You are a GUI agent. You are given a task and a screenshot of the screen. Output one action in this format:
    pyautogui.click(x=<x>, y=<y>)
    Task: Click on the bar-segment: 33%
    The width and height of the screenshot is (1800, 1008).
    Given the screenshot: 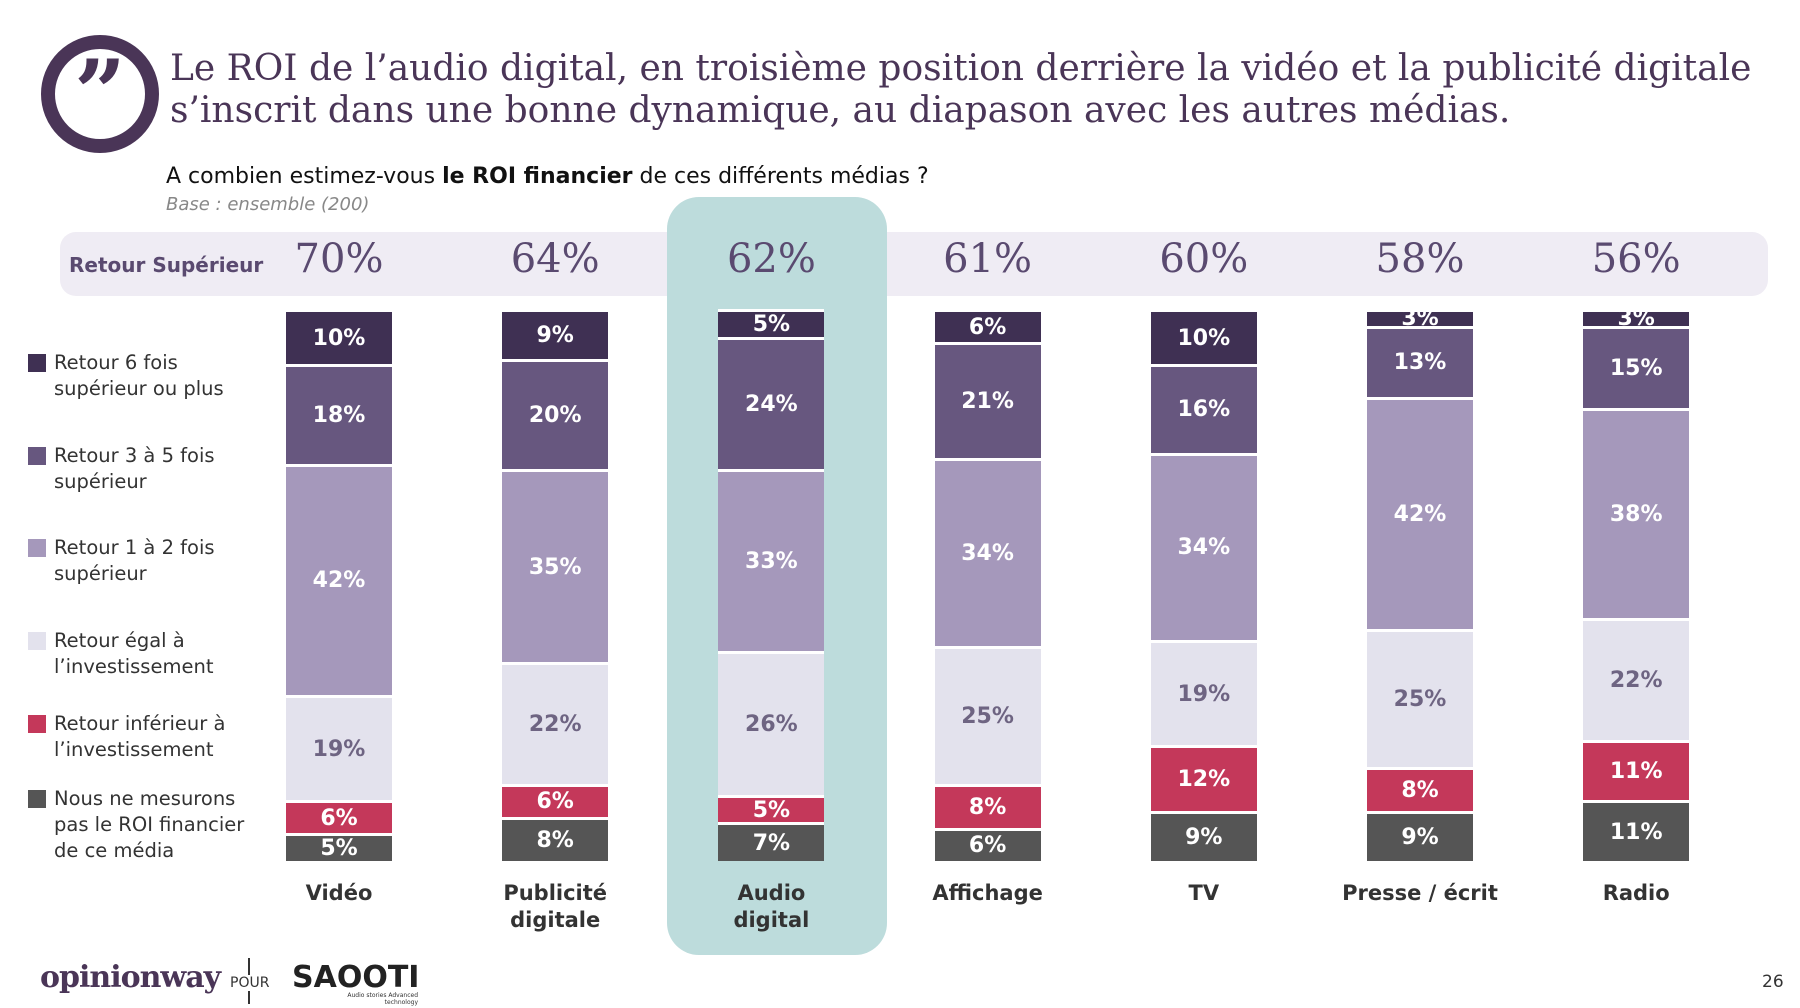 What is the action you would take?
    pyautogui.click(x=771, y=560)
    